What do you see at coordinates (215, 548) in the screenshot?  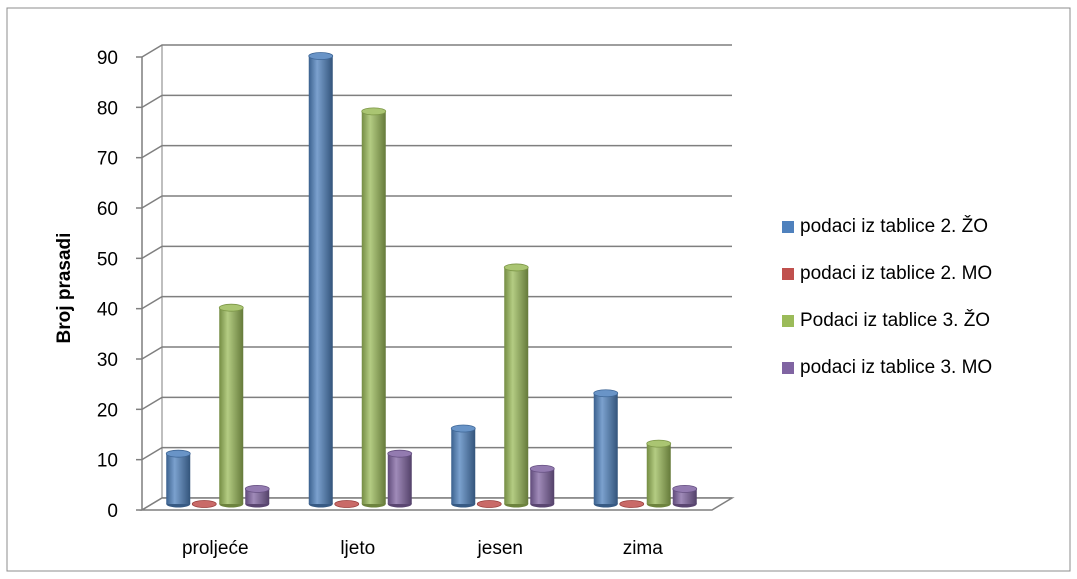 I see `x-tick-label: proljeće` at bounding box center [215, 548].